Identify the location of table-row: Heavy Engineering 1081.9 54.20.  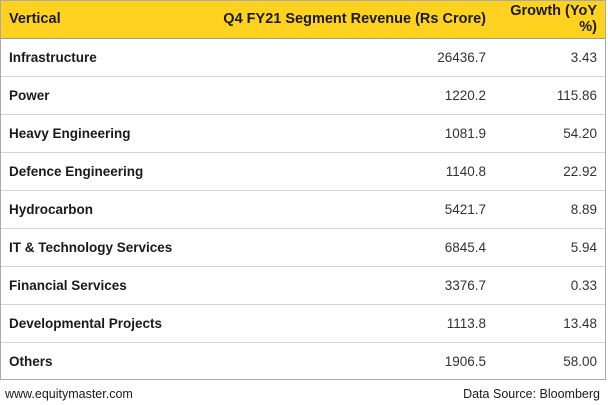
(303, 132).